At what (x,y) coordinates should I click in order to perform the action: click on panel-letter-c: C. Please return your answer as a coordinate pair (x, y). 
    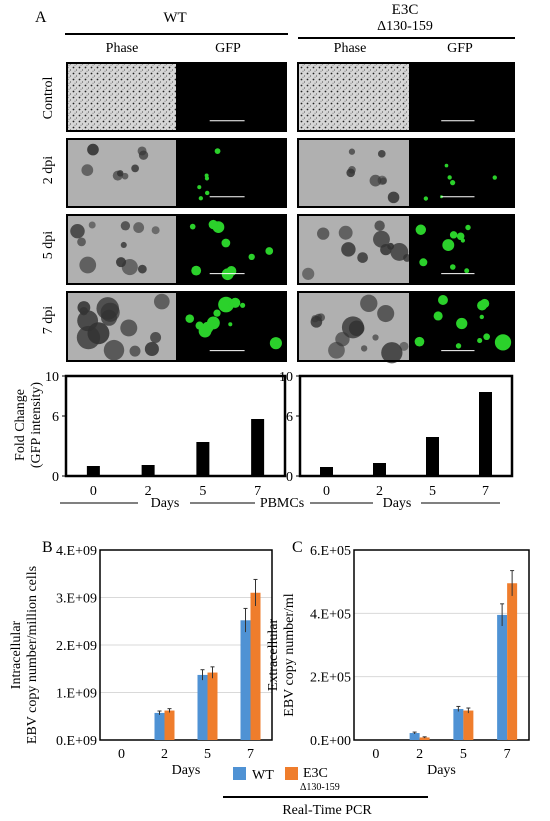
    Looking at the image, I should click on (297, 547).